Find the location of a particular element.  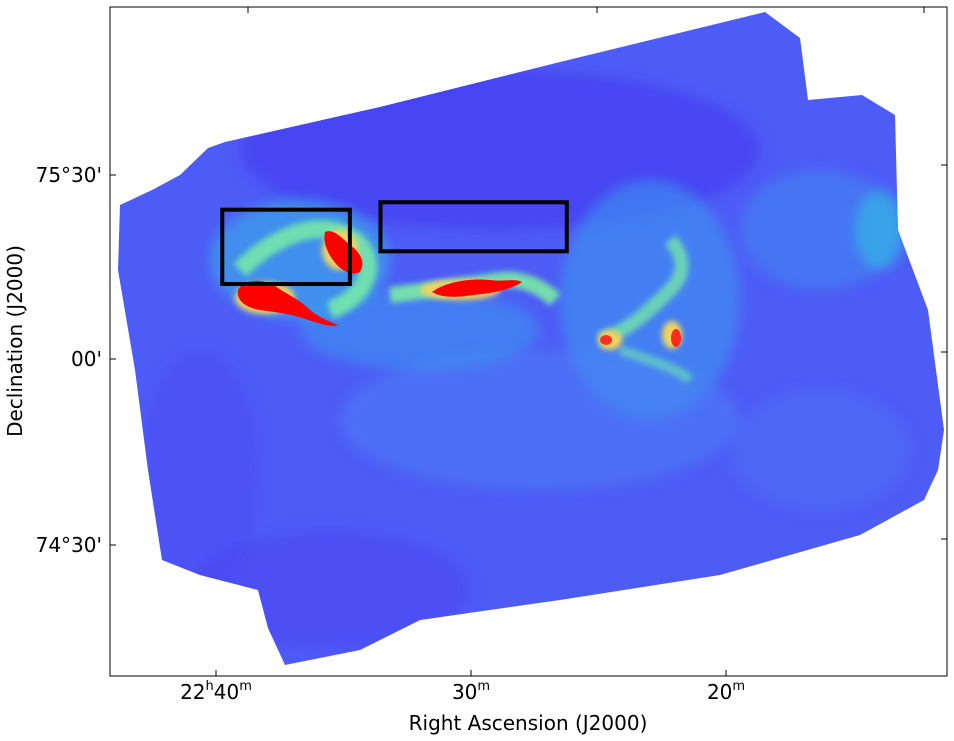

x-axis-title: Right Ascension (J2000) is located at coordinates (528, 723).